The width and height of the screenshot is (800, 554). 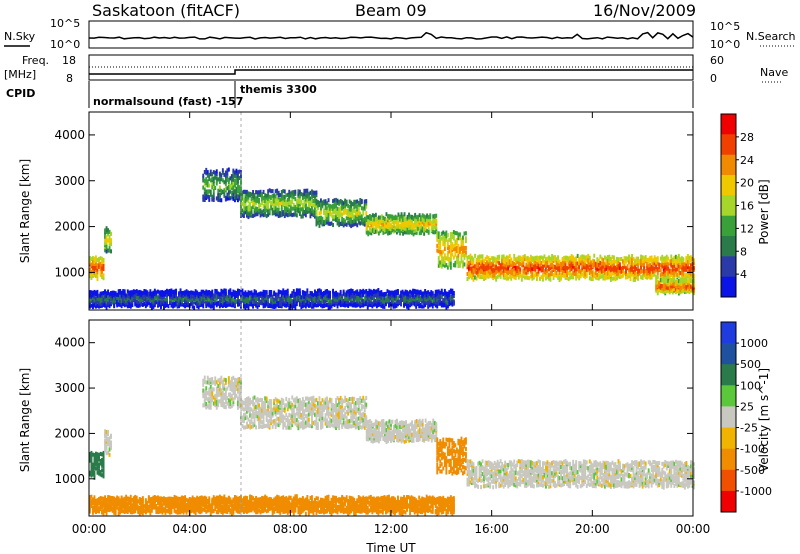 I want to click on freq-label-1: Freq., so click(x=35, y=60).